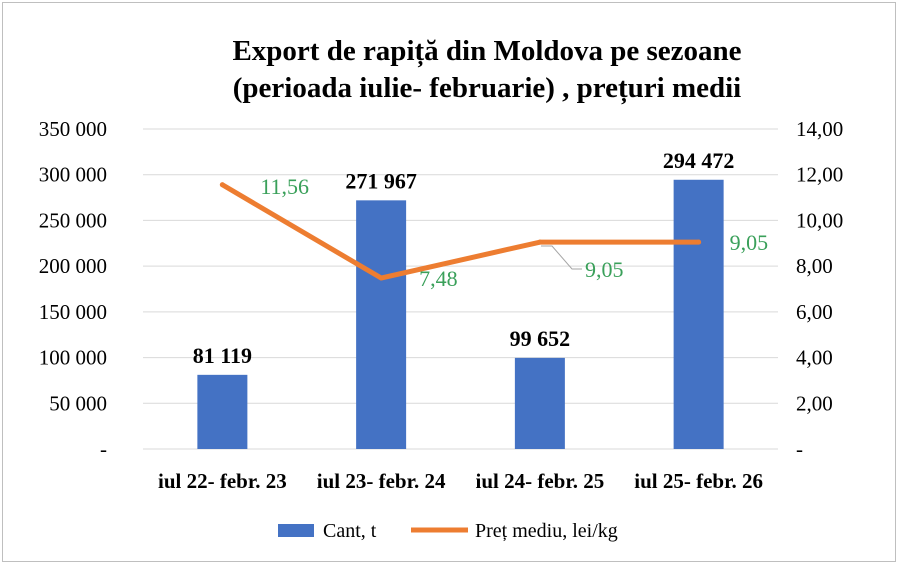 This screenshot has width=900, height=566. I want to click on left-axis-tick-label: -, so click(103, 449).